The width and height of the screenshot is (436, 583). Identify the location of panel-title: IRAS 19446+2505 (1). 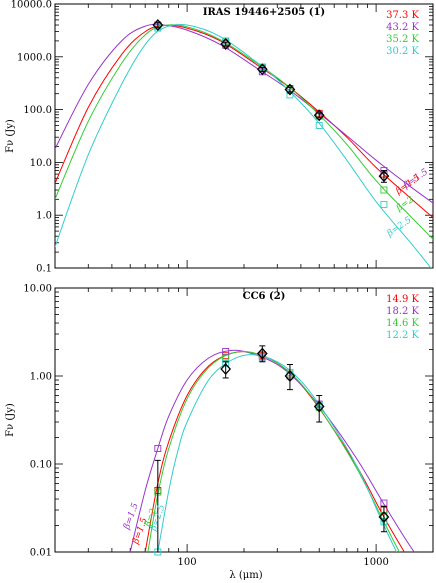
(264, 12).